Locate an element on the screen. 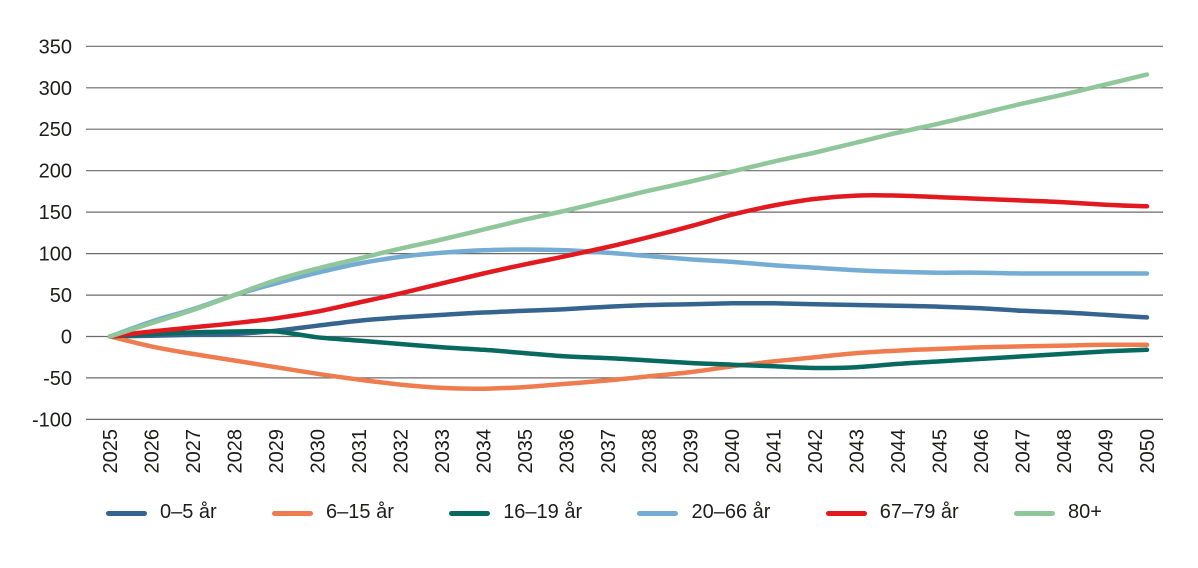 This screenshot has width=1198, height=568. legend-item-20-66-ar: 20–66 år is located at coordinates (703, 513).